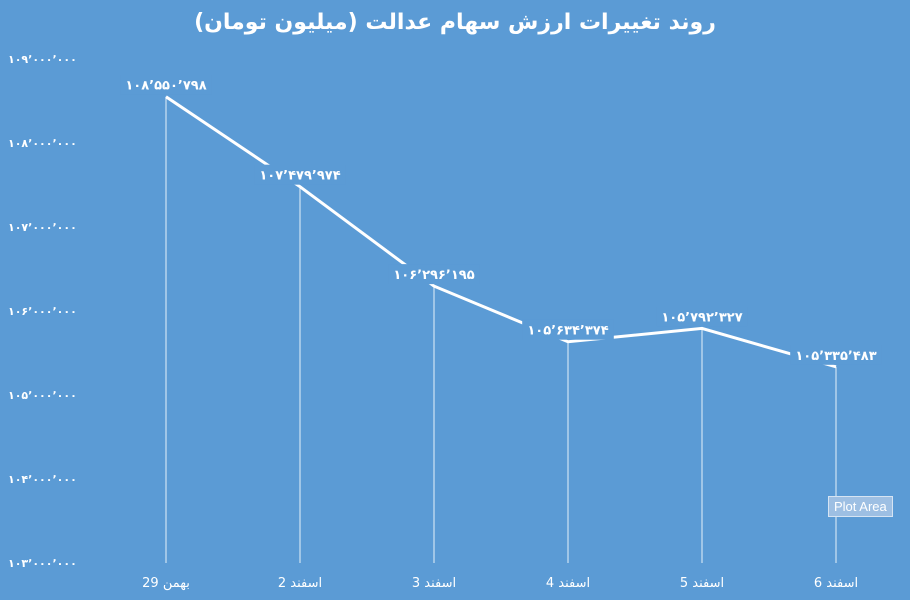  I want to click on plot-area-tooltip: Plot Area, so click(860, 506).